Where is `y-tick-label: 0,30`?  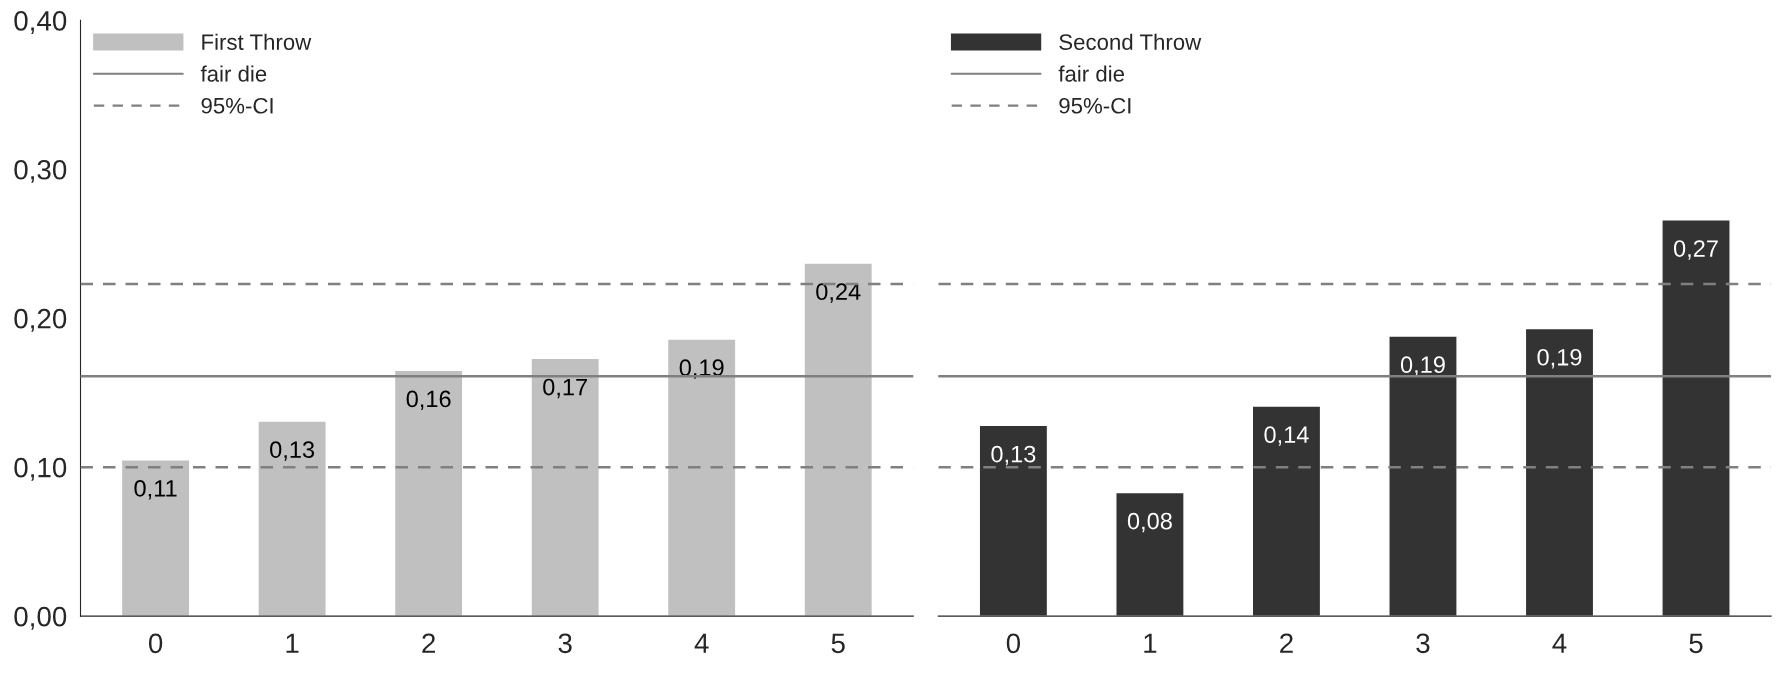 y-tick-label: 0,30 is located at coordinates (40, 171).